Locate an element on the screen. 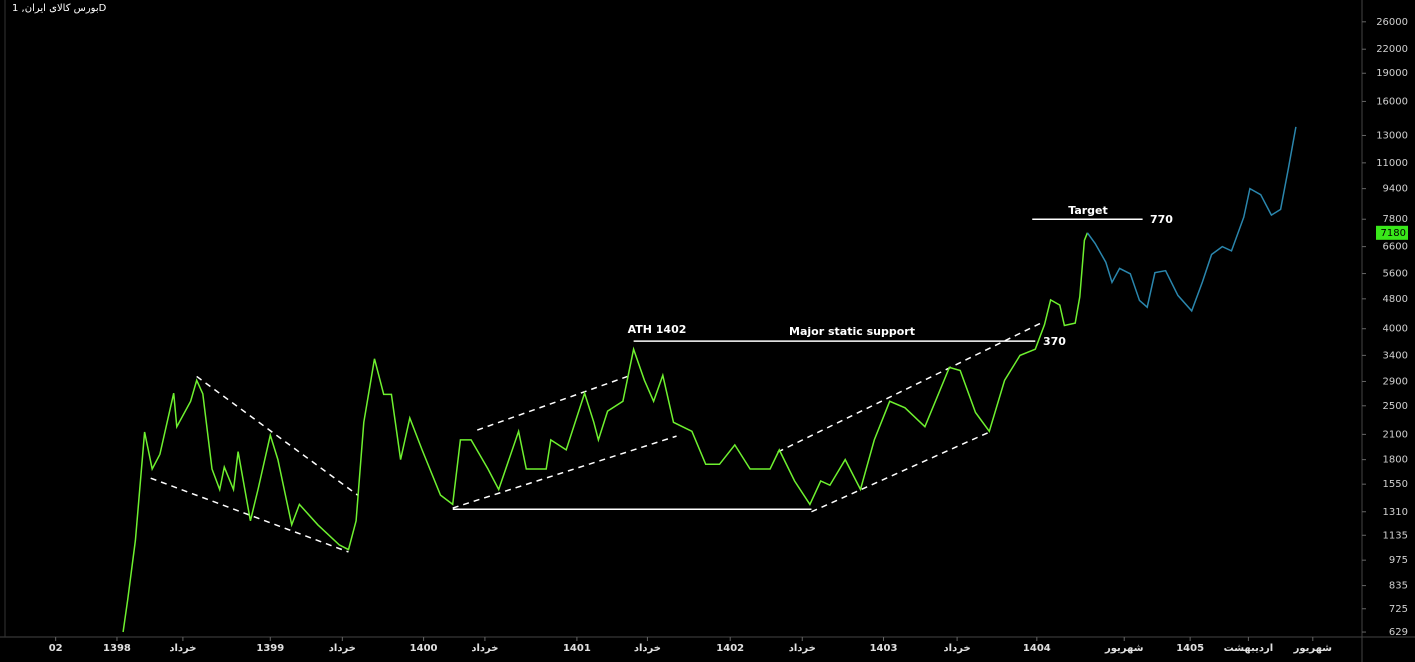 The width and height of the screenshot is (1415, 662). y-tick-label: 4000 is located at coordinates (1395, 329).